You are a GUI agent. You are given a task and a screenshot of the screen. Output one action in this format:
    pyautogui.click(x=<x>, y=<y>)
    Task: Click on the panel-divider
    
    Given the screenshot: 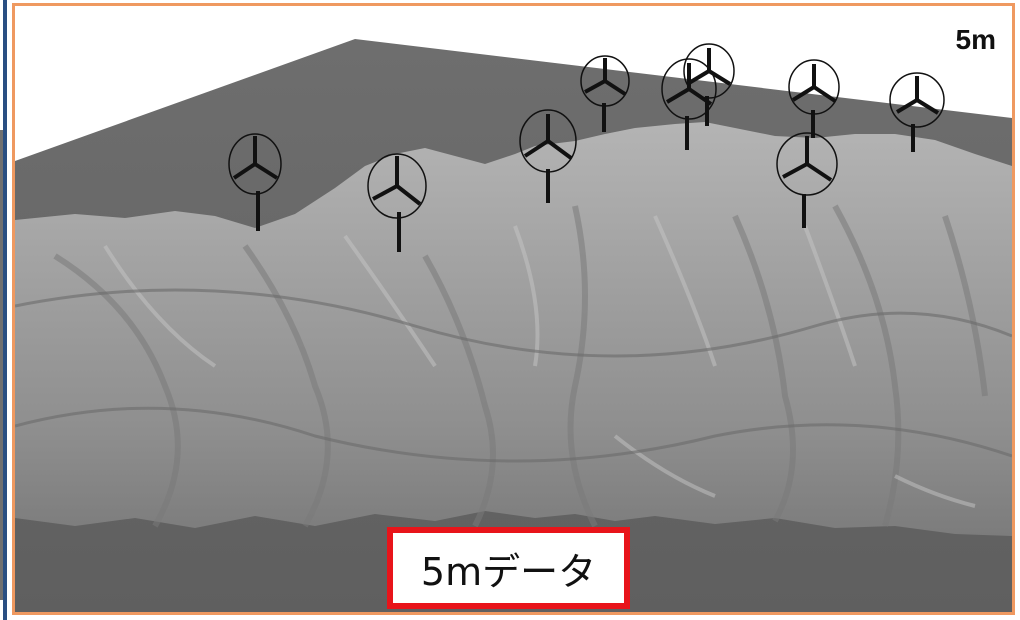 What is the action you would take?
    pyautogui.click(x=5, y=310)
    